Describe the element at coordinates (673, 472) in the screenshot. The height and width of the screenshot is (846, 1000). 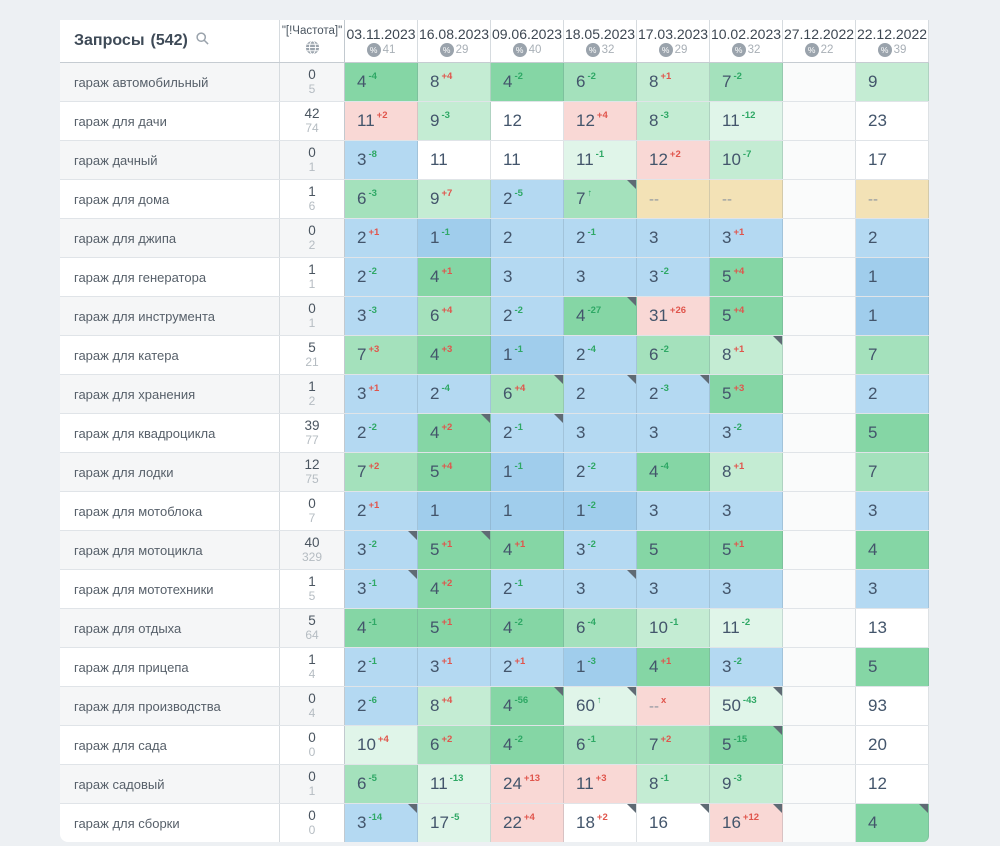
I see `position-cell: 4 -4` at that location.